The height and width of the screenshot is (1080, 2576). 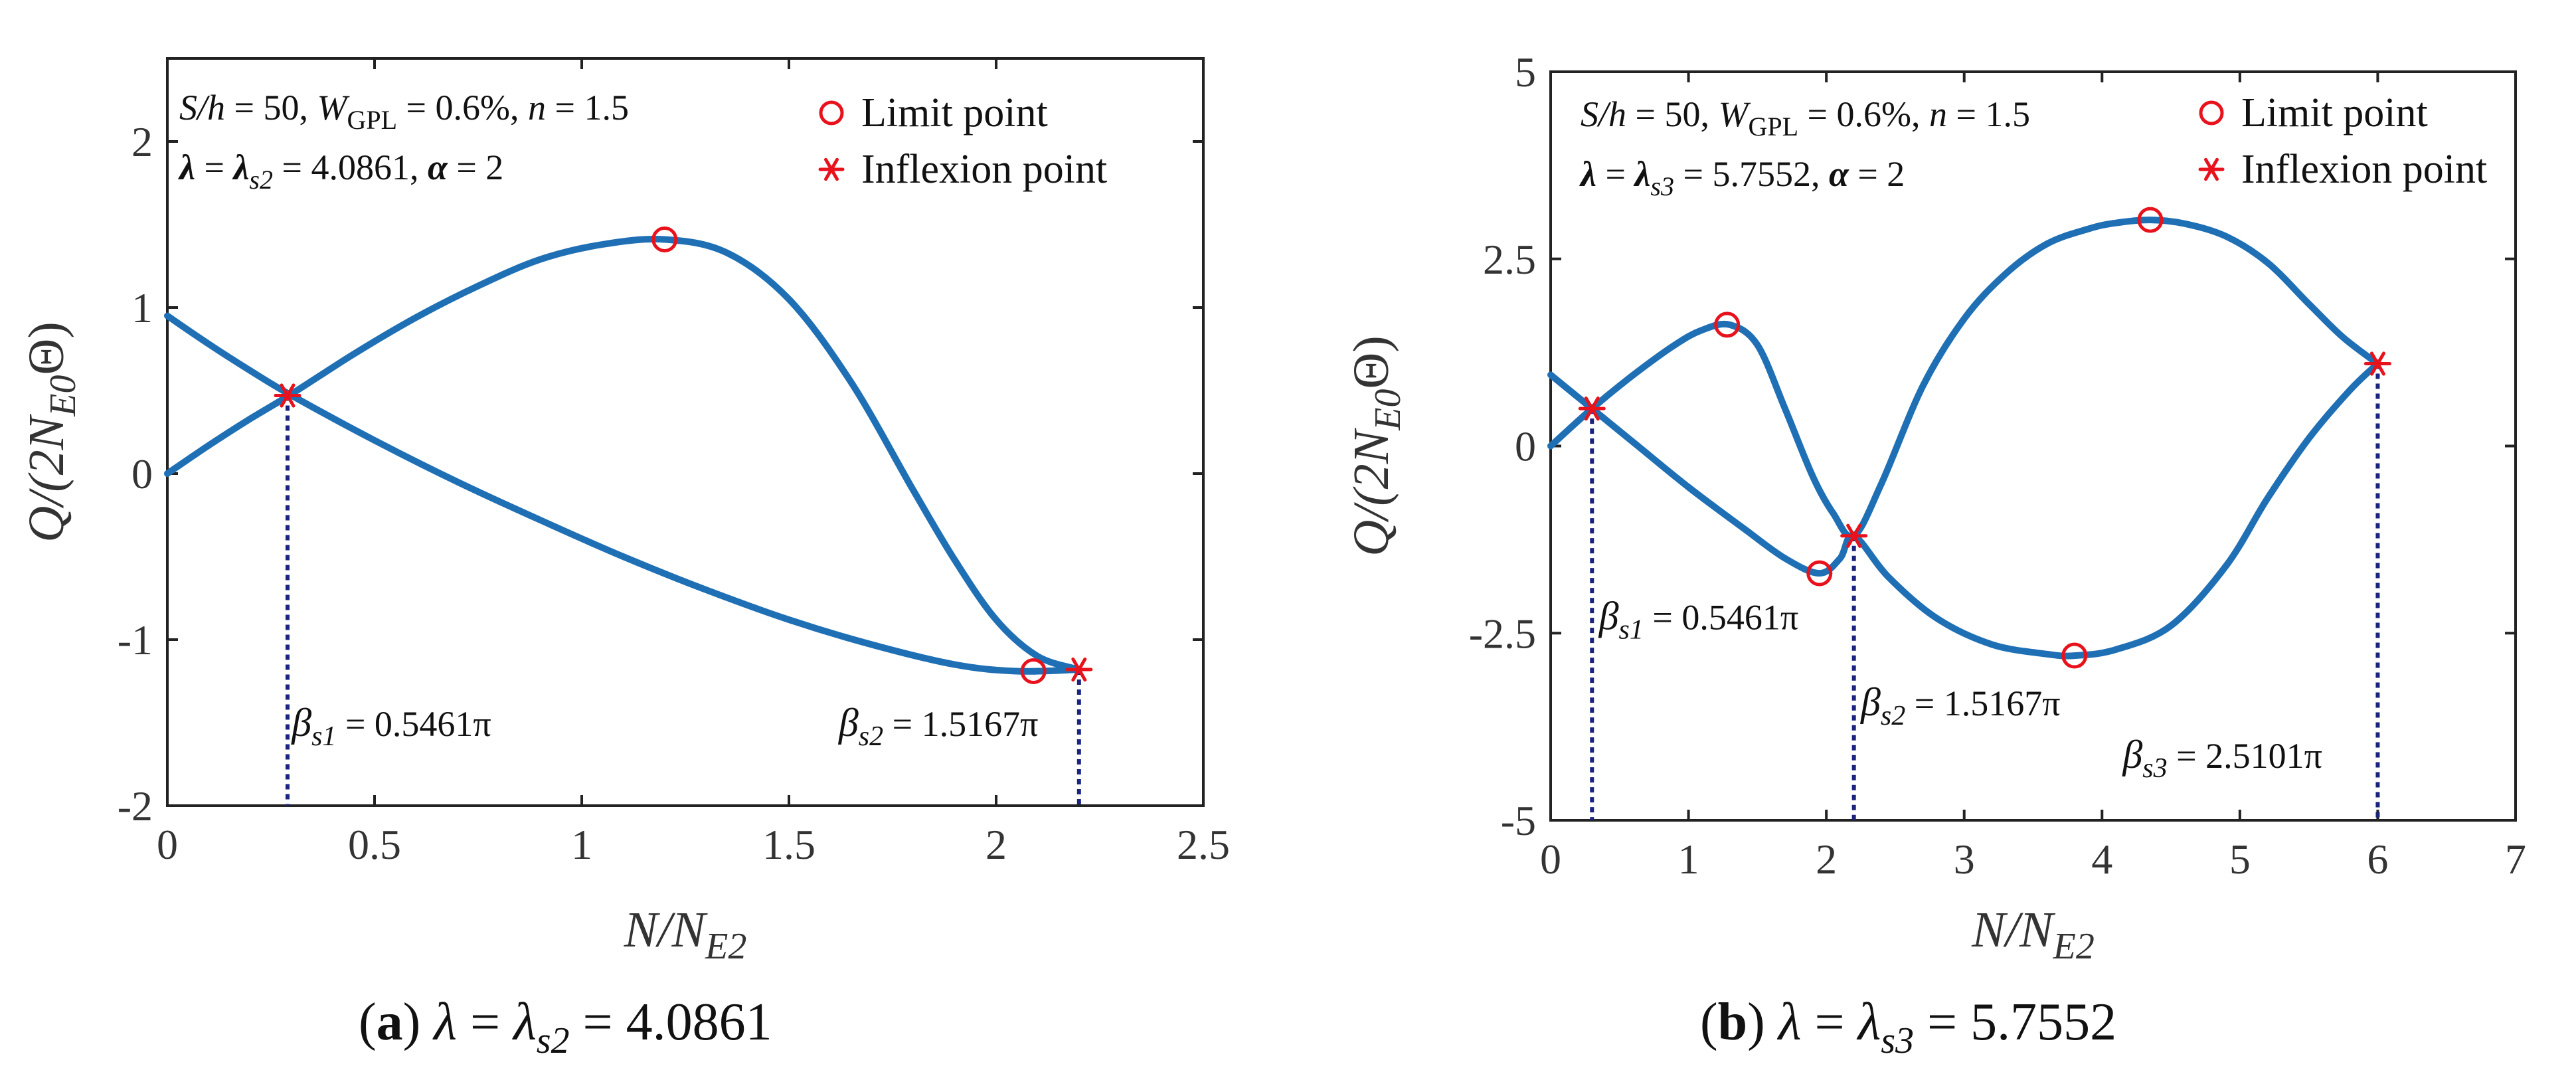 What do you see at coordinates (671, 1022) in the screenshot?
I see `caption-value: = 4.0861` at bounding box center [671, 1022].